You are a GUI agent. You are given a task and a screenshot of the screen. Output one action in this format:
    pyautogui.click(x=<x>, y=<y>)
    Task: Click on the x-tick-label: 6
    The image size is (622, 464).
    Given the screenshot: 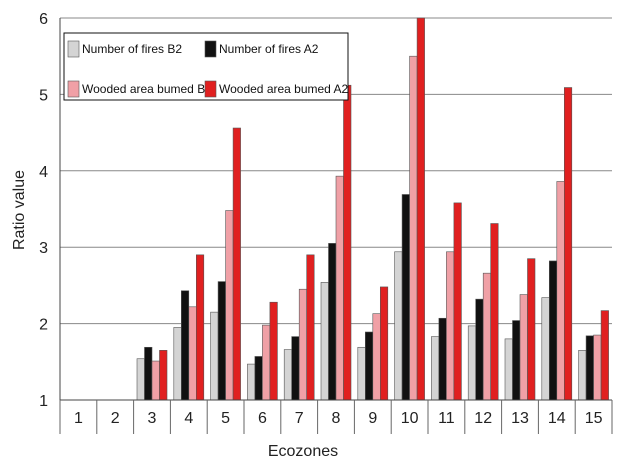 What is the action you would take?
    pyautogui.click(x=262, y=418)
    